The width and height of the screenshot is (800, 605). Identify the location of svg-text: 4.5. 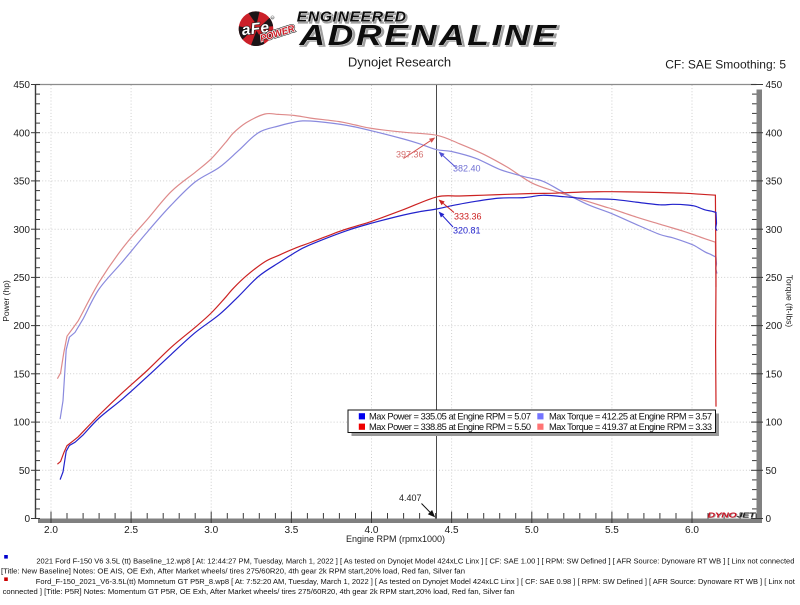
(452, 530).